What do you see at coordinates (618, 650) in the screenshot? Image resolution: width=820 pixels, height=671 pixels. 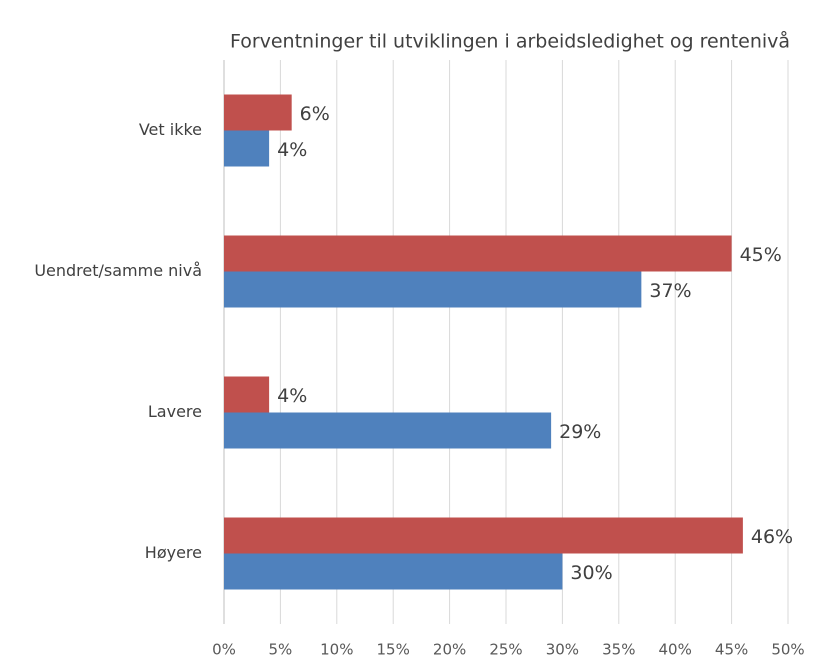 I see `x-tick-label: 35%` at bounding box center [618, 650].